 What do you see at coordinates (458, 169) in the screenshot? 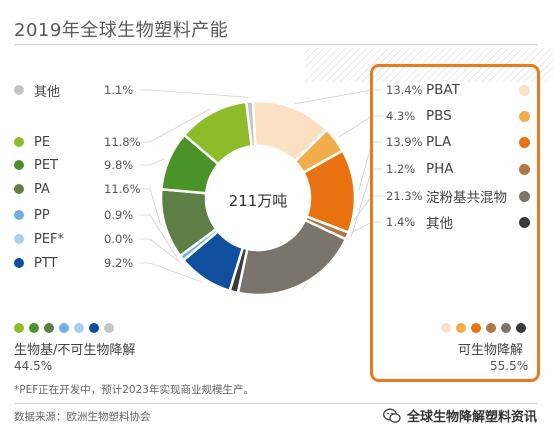
I see `right-legend-item: 1.2% PHA` at bounding box center [458, 169].